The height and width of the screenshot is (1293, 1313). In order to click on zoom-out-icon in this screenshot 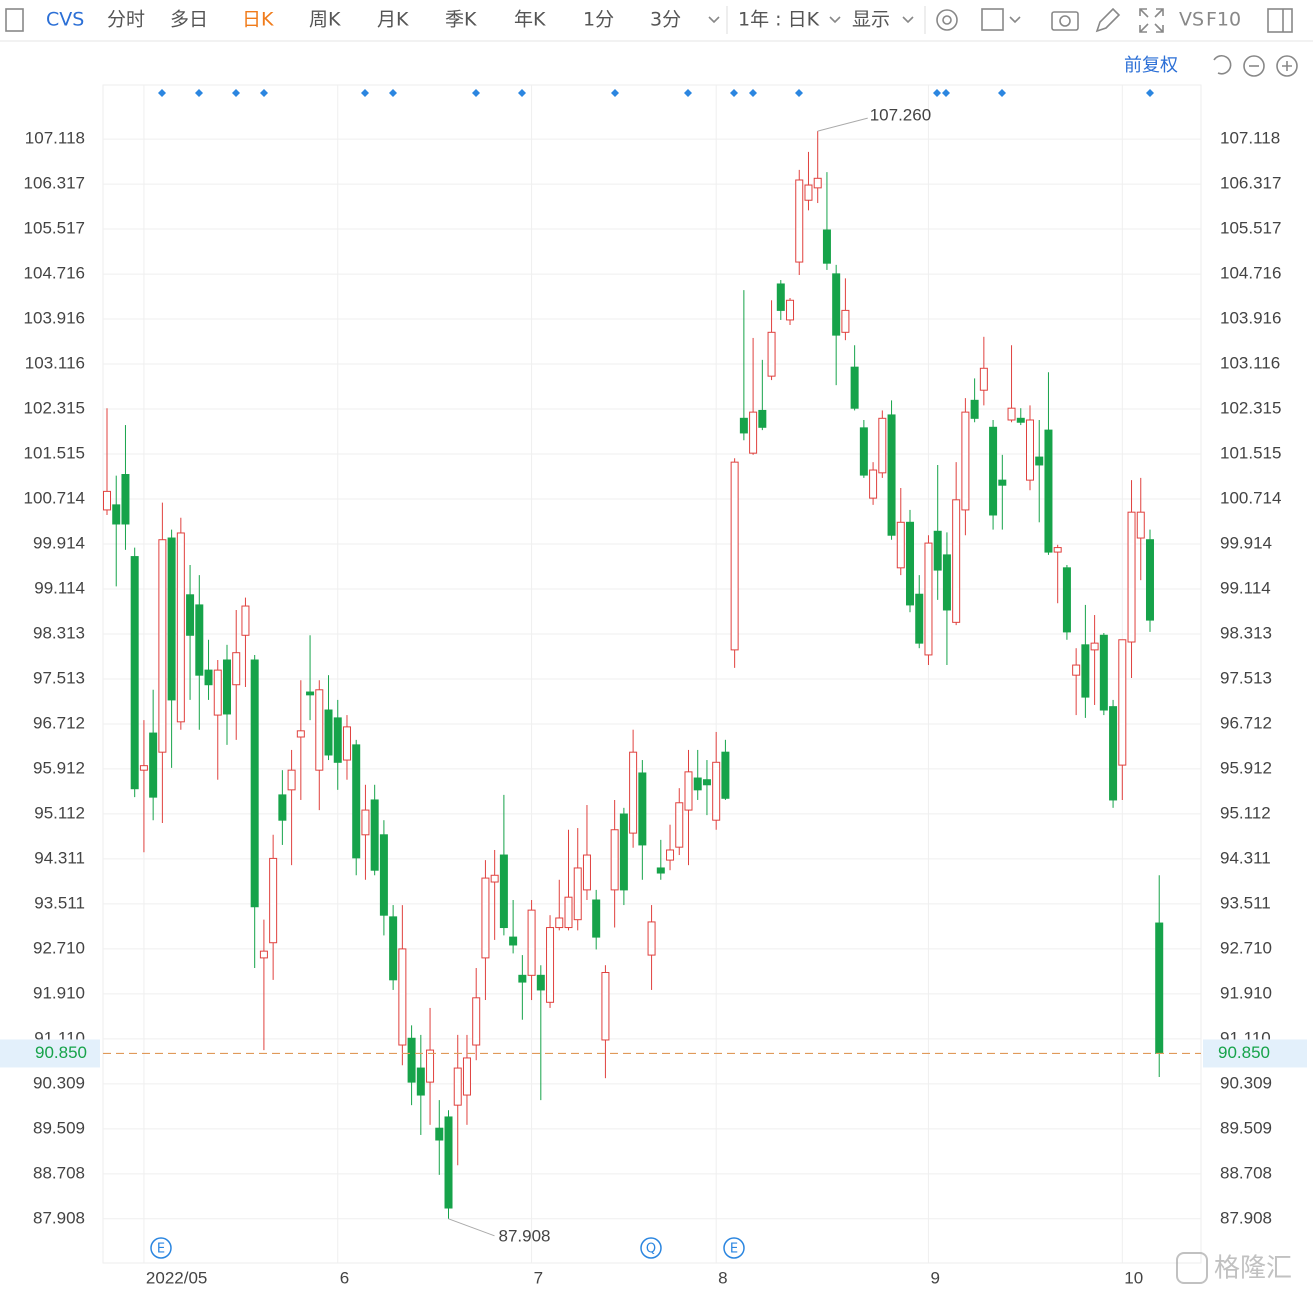, I will do `click(1254, 66)`.